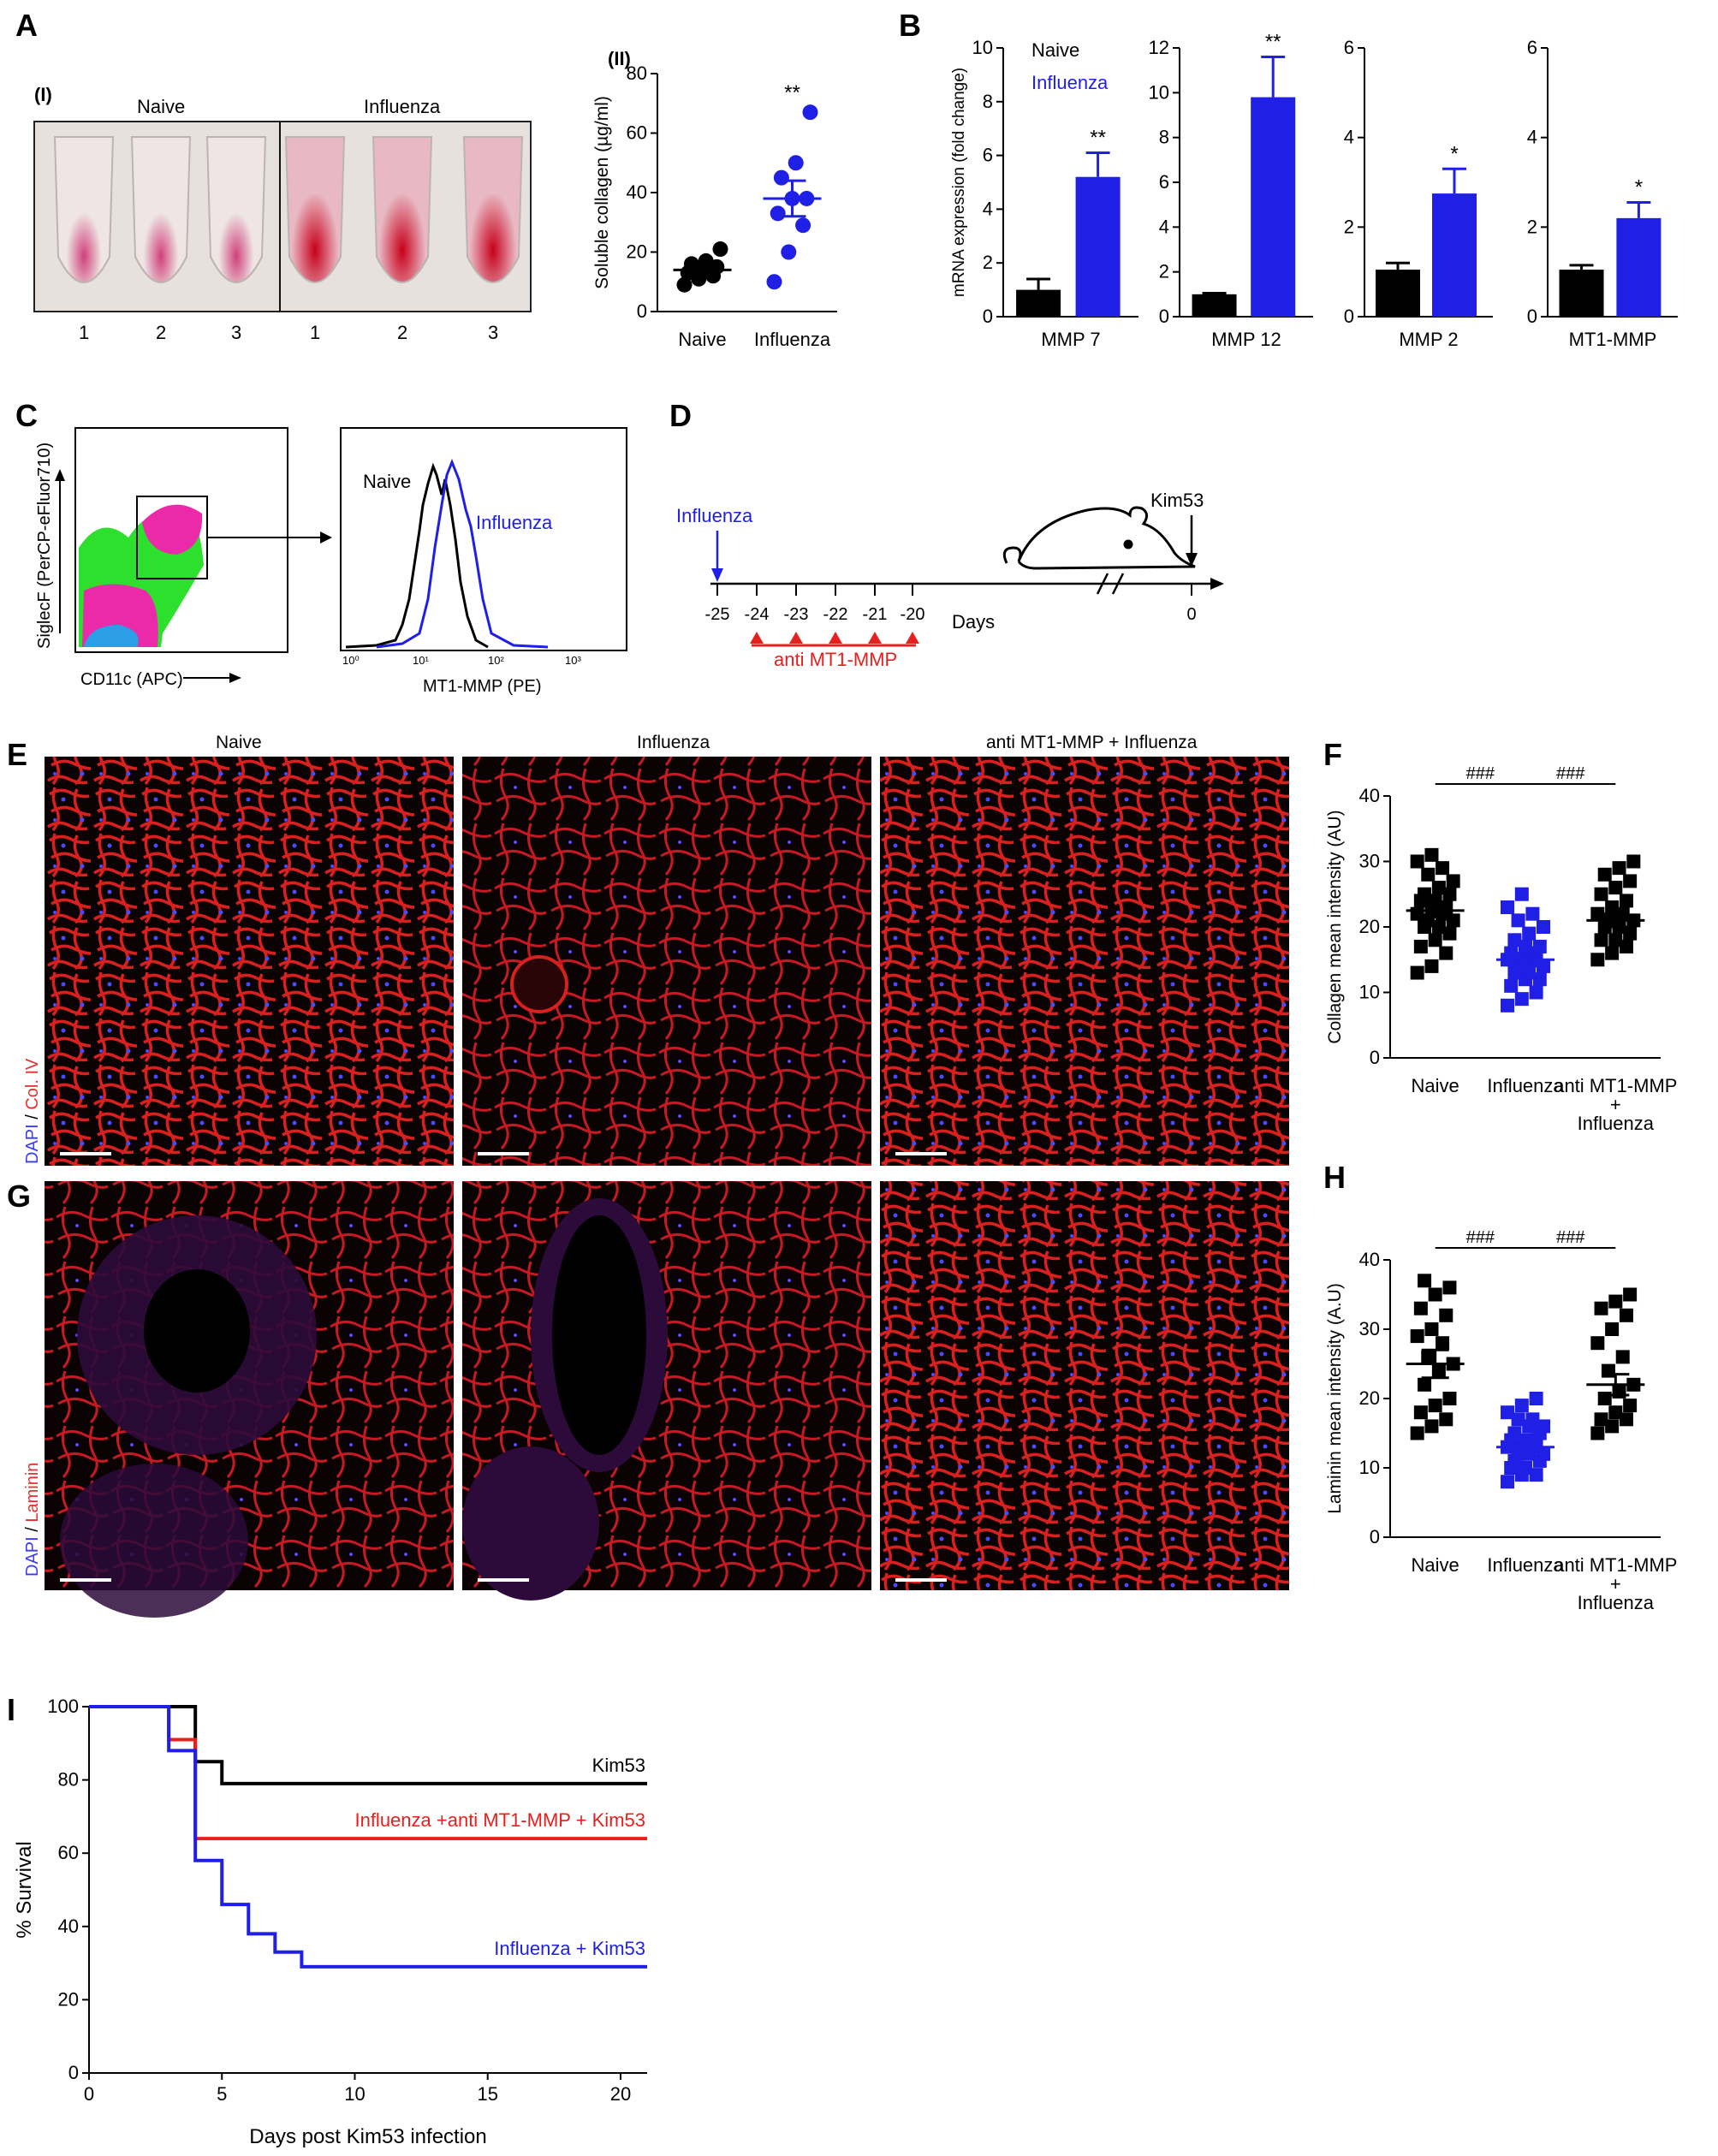  Describe the element at coordinates (44, 545) in the screenshot. I see `dot-ylabel: SiglecF (PerCP-eFluor710)` at that location.